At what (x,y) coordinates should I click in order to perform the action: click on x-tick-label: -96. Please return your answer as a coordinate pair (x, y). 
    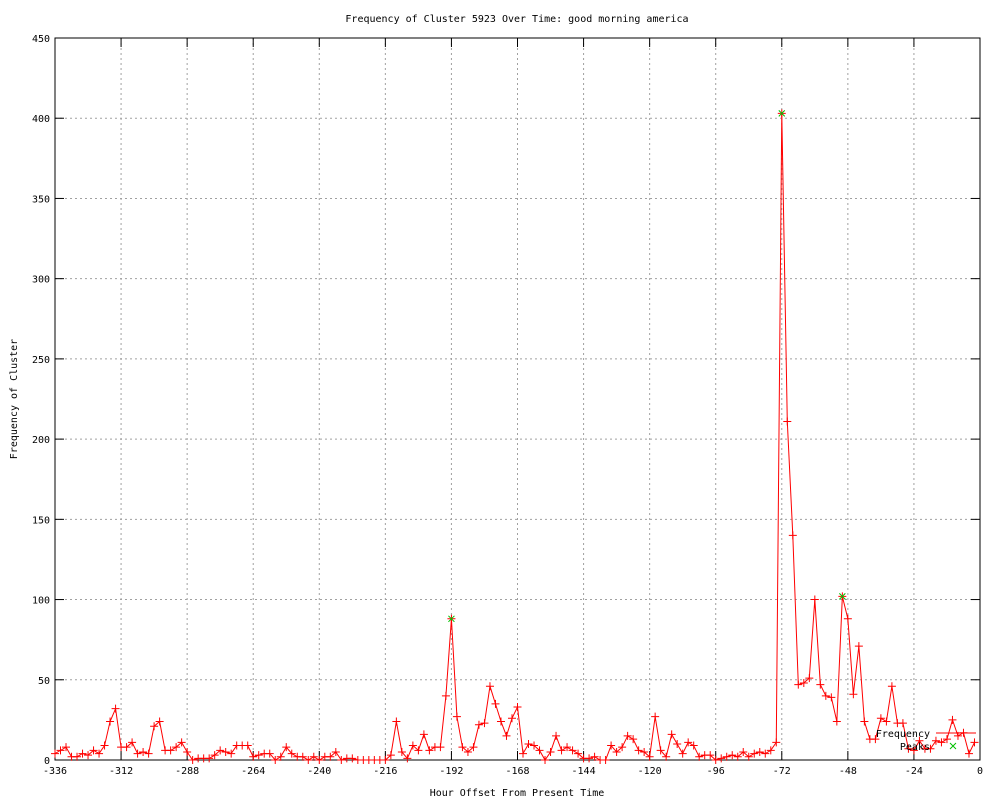
    Looking at the image, I should click on (716, 771).